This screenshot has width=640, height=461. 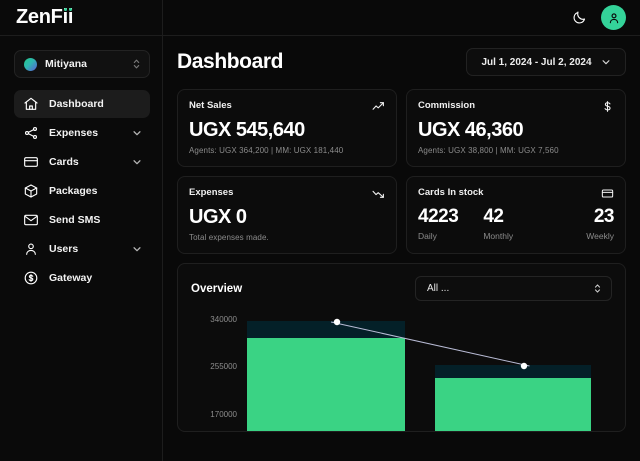 What do you see at coordinates (378, 194) in the screenshot?
I see `trend-down-icon` at bounding box center [378, 194].